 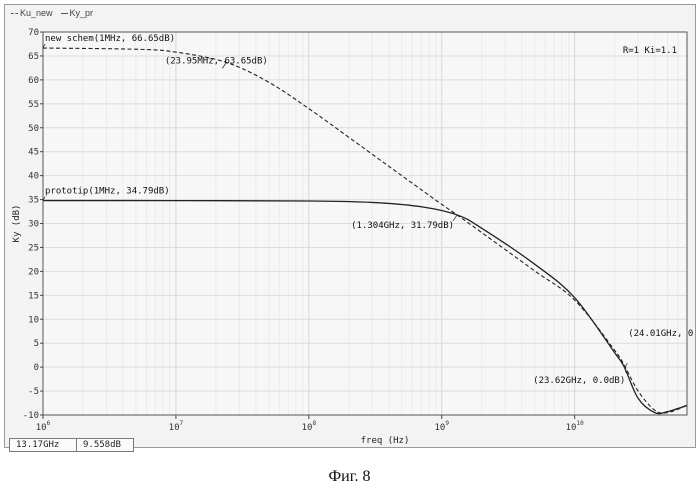 What do you see at coordinates (216, 61) in the screenshot?
I see `annotation-label: (23.95MHz, 63.65dB)` at bounding box center [216, 61].